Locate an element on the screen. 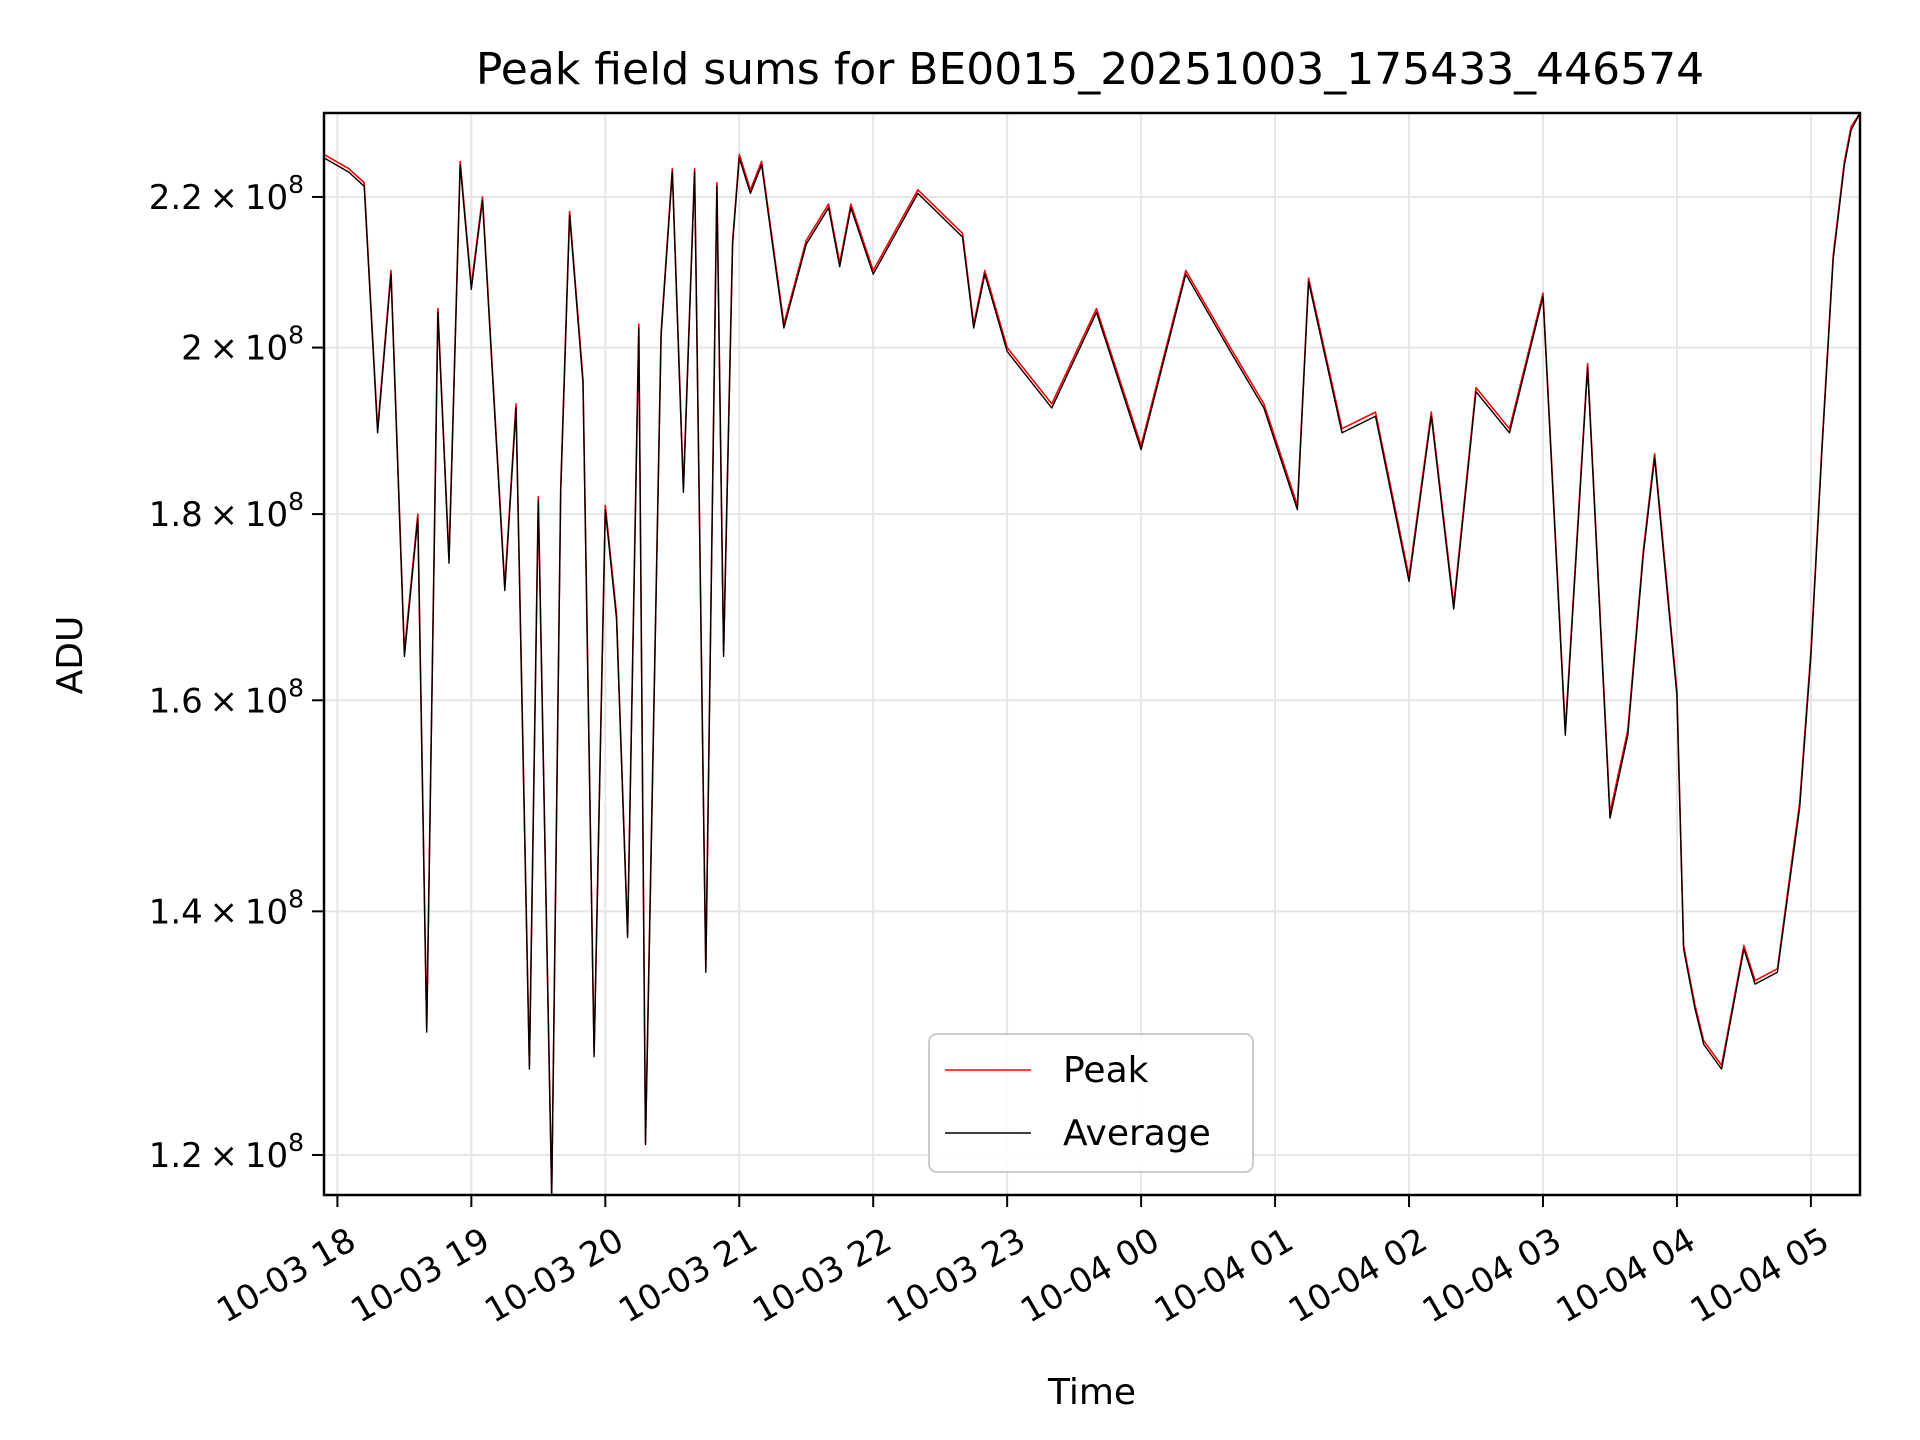 This screenshot has width=1920, height=1440. legend-label-peak: Peak is located at coordinates (1106, 1070).